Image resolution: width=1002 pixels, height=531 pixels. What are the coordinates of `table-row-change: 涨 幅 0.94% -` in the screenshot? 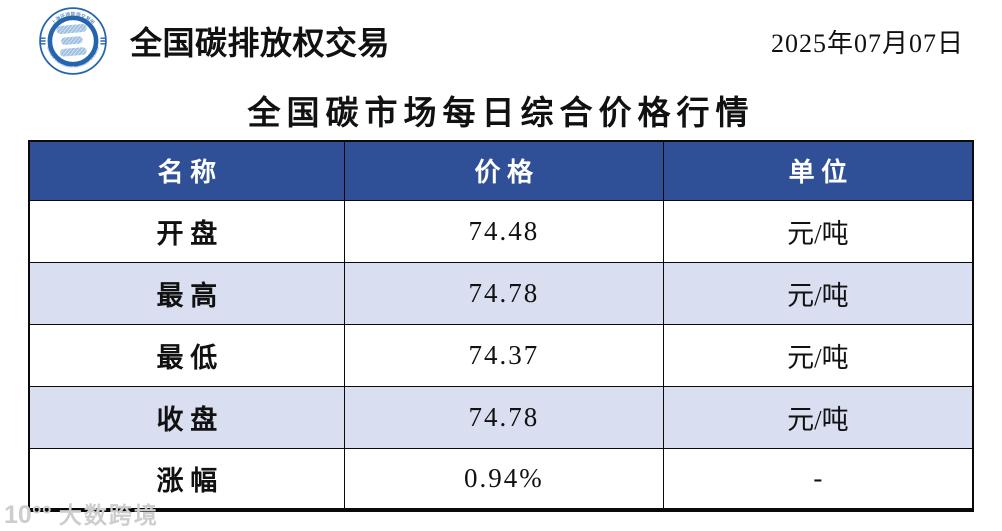 It's located at (501, 479).